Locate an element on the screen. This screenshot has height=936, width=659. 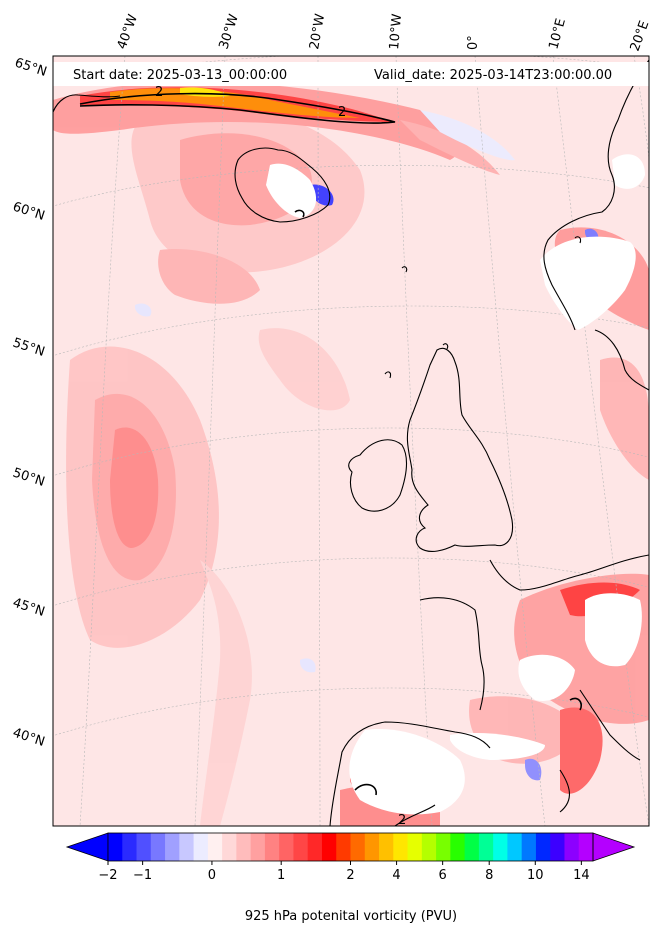
colorbar-title: 925 hPa potenital vorticity (PVU) is located at coordinates (351, 916).